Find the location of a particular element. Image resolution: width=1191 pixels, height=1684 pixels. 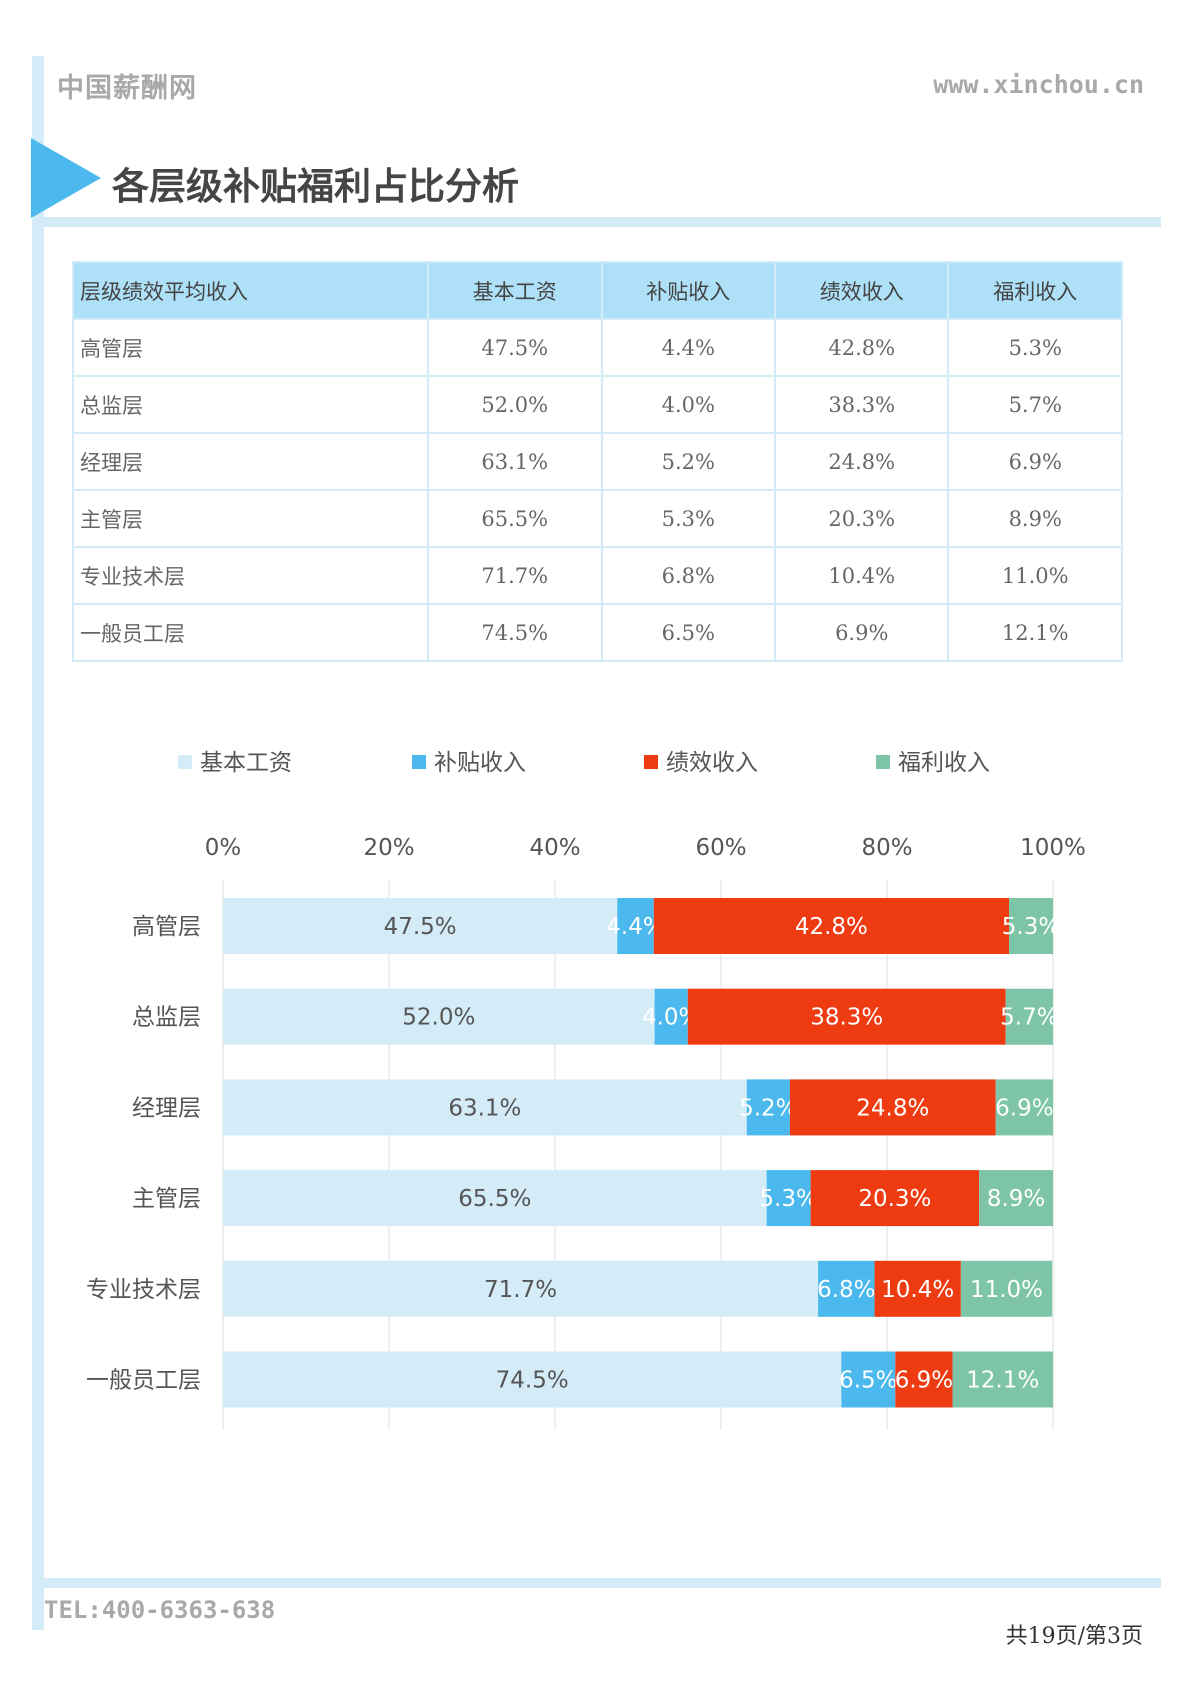

data-label: 6.8% is located at coordinates (846, 1290).